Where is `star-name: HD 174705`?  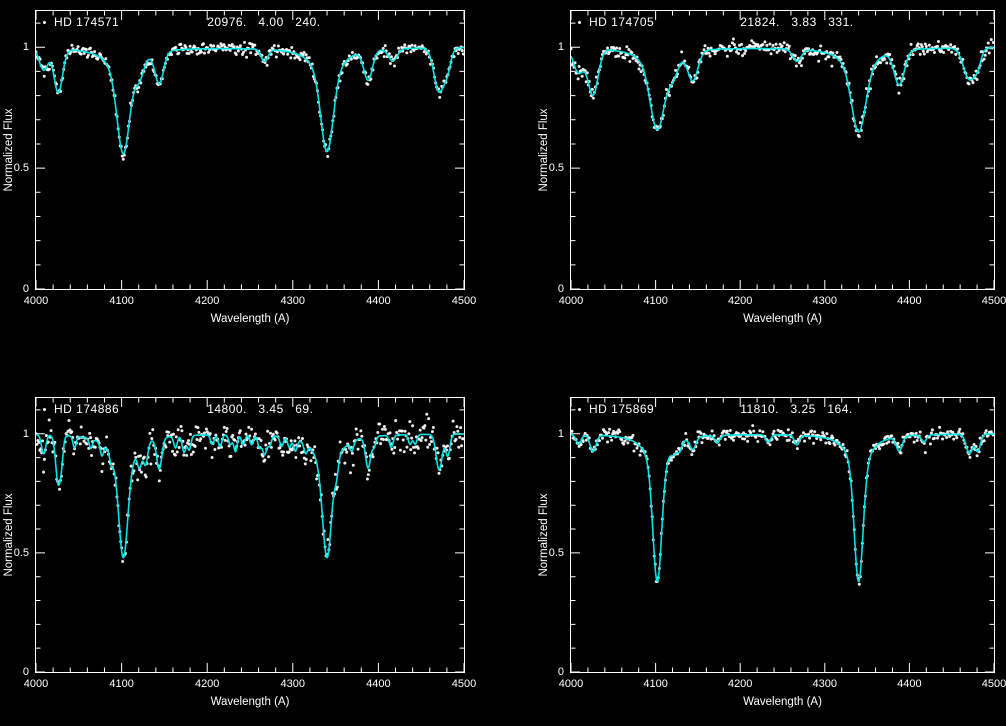
star-name: HD 174705 is located at coordinates (622, 22).